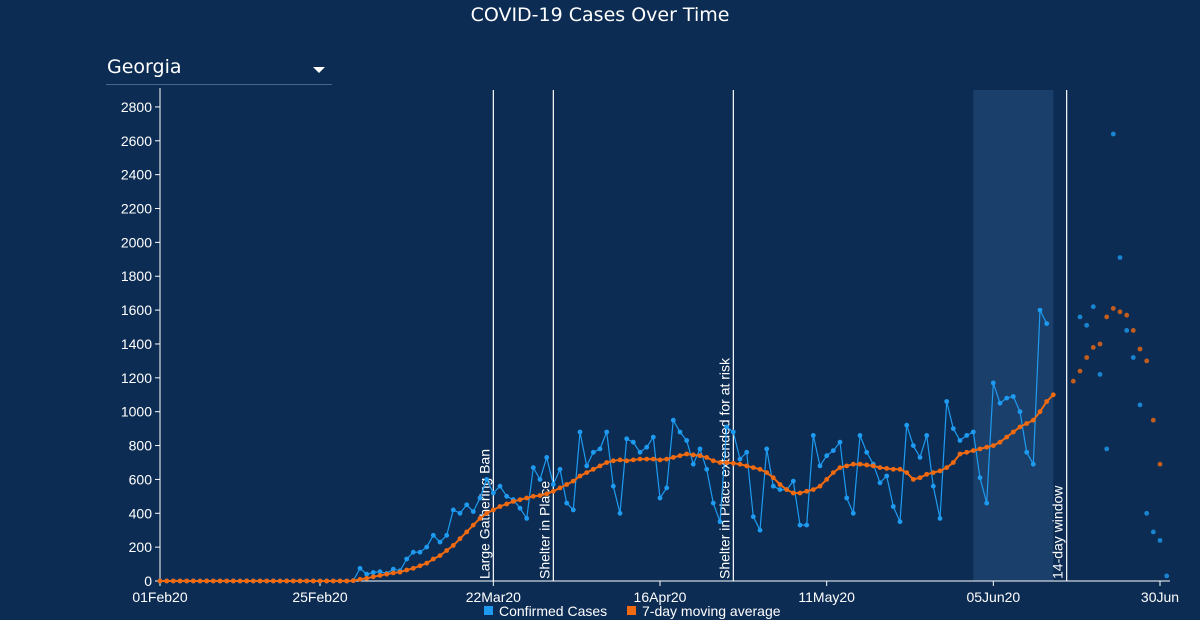  What do you see at coordinates (660, 597) in the screenshot?
I see `x-tick-label: 16Apr20` at bounding box center [660, 597].